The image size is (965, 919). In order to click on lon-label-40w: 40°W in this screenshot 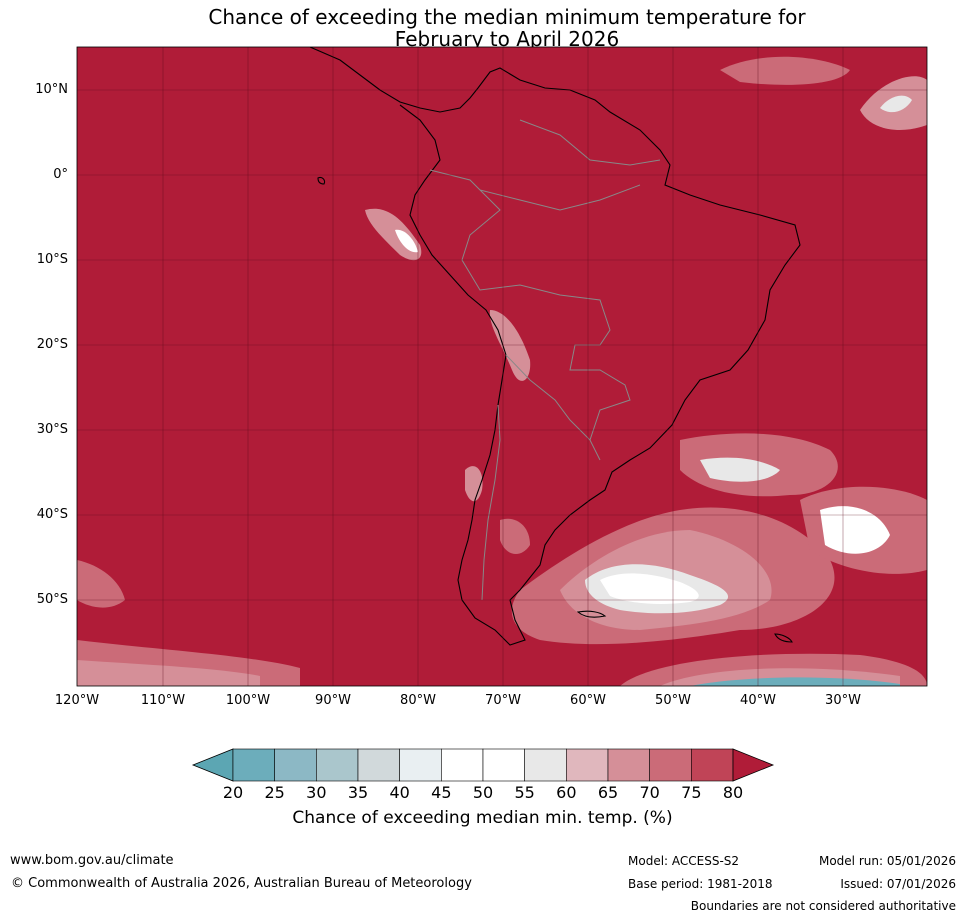, I will do `click(758, 700)`.